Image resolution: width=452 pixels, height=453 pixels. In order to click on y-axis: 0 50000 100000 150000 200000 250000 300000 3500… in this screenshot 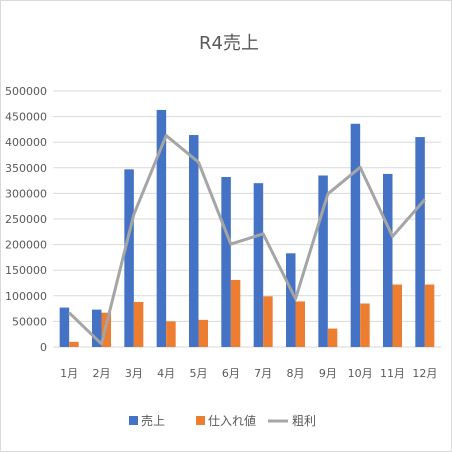, I will do `click(26, 219)`.